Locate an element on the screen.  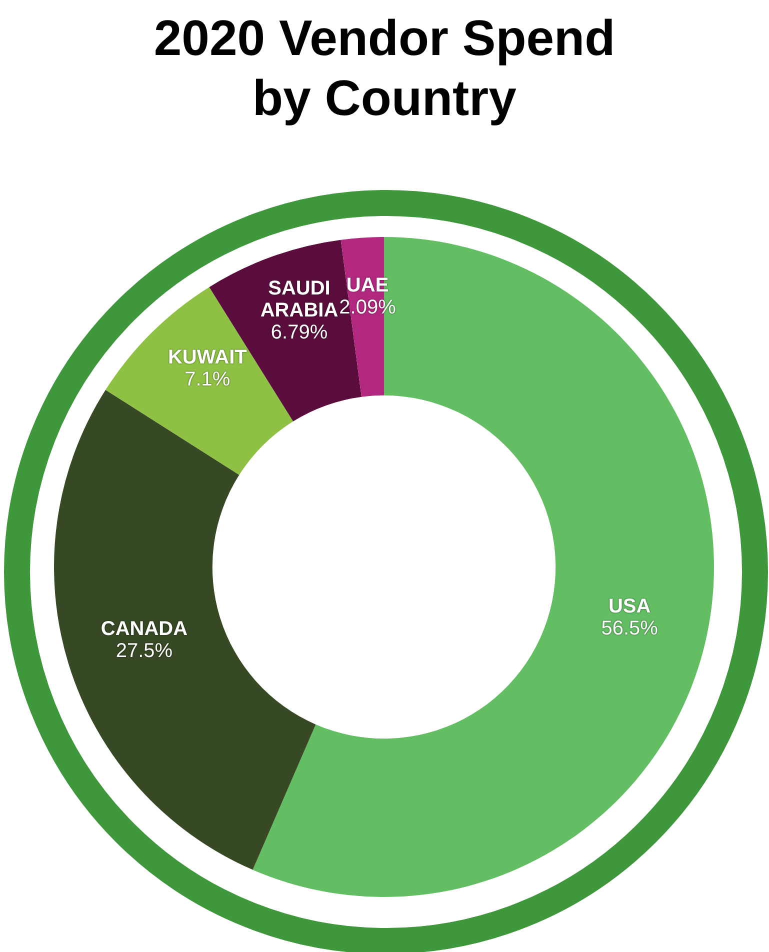
slice-label: USA is located at coordinates (629, 606).